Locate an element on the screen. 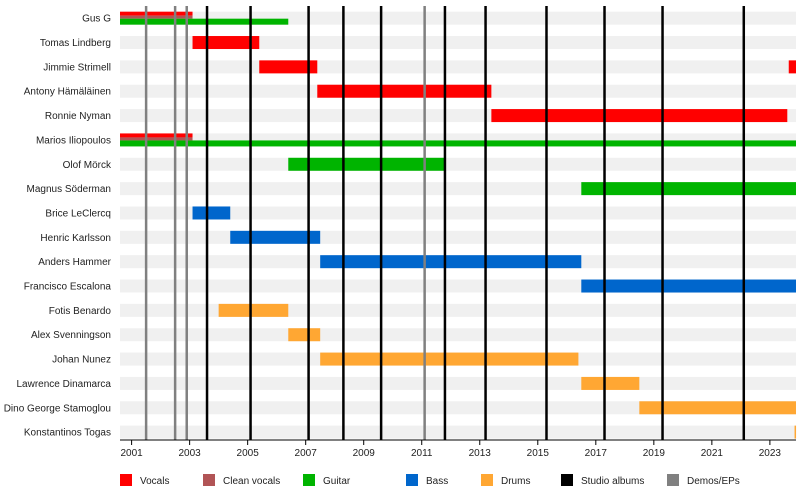 The width and height of the screenshot is (800, 495). x-tick-label: 2011 is located at coordinates (422, 453).